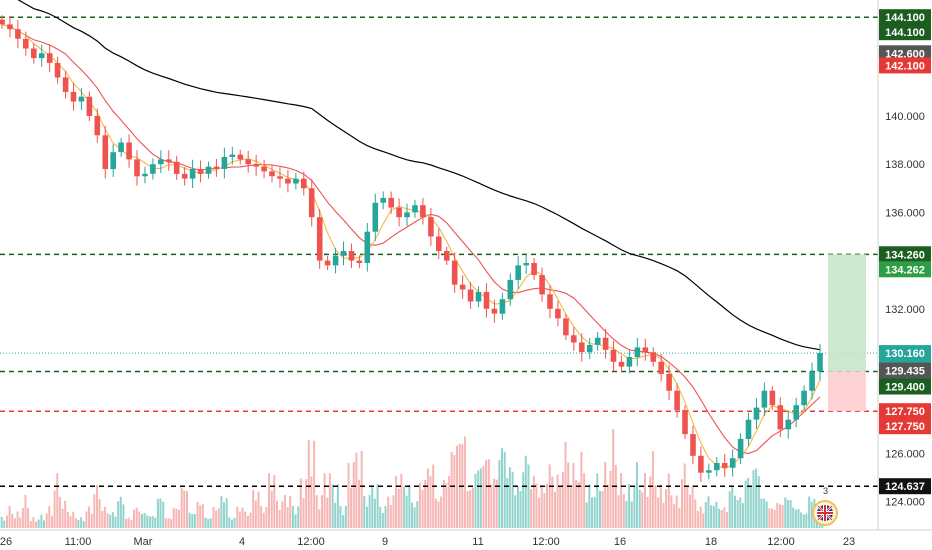 This screenshot has height=550, width=932. What do you see at coordinates (849, 542) in the screenshot?
I see `time-tick-label: 23` at bounding box center [849, 542].